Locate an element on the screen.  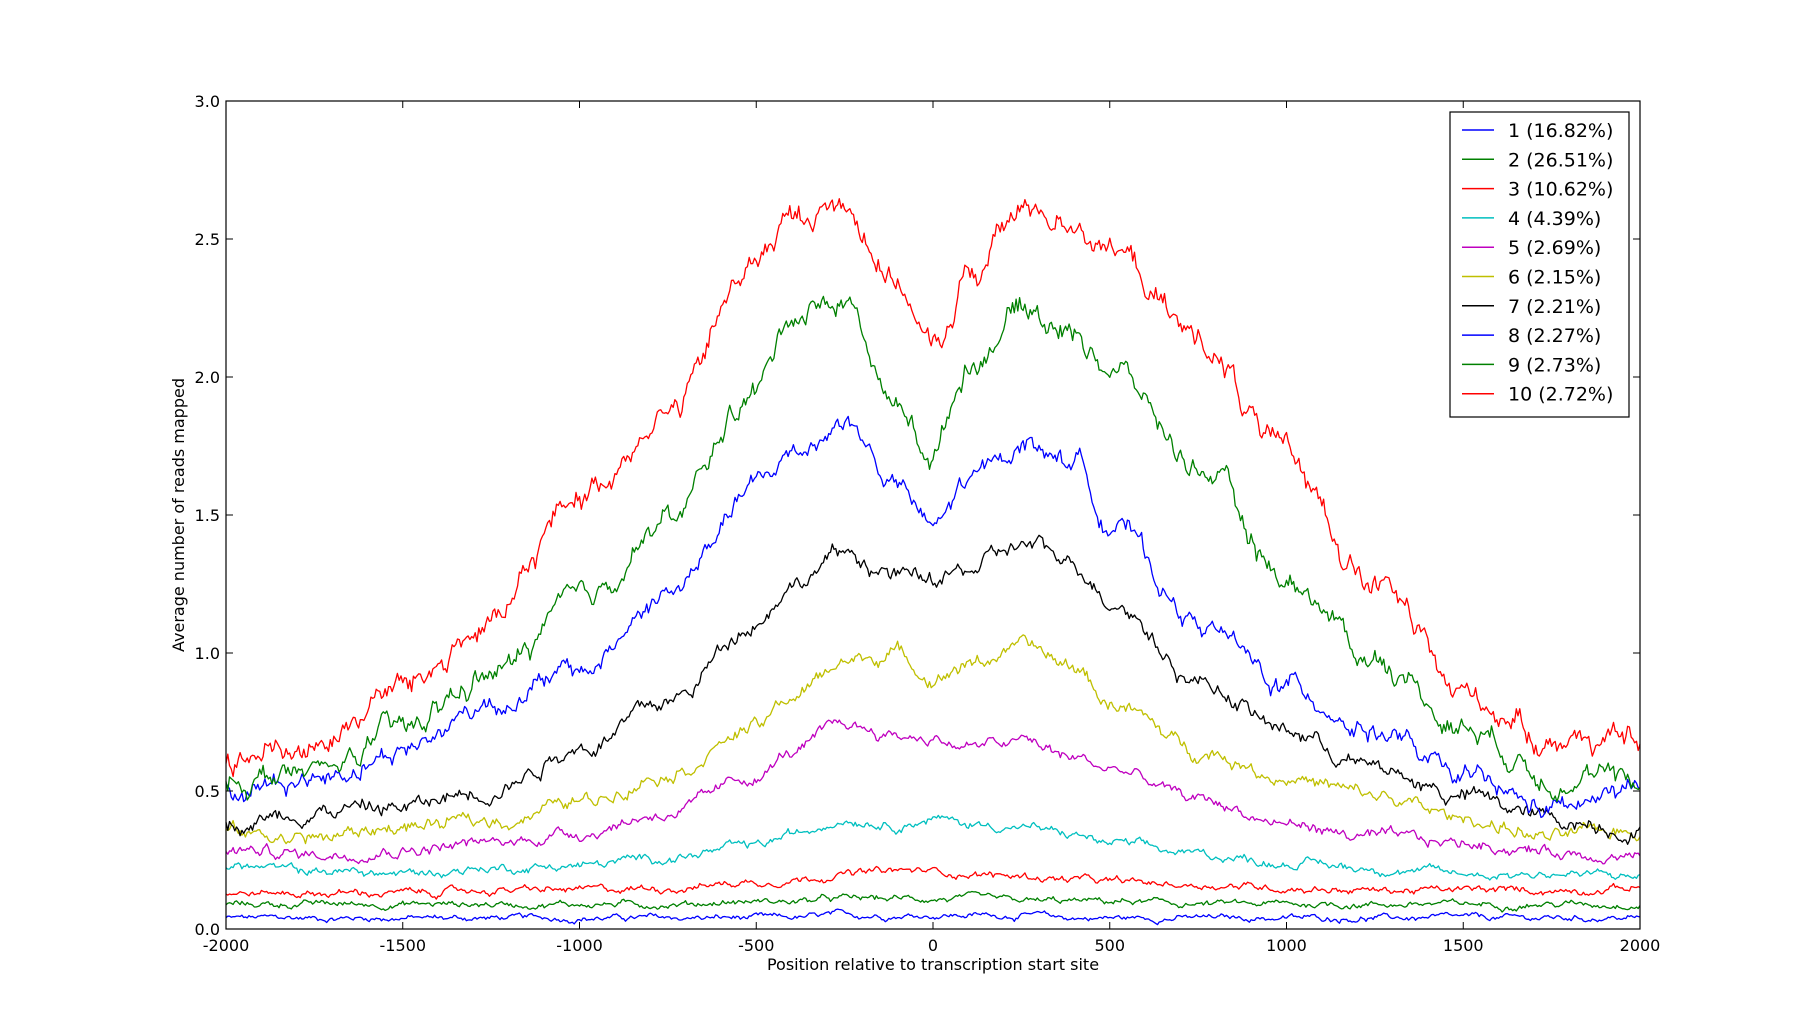
x-tick-label: -500 is located at coordinates (756, 945).